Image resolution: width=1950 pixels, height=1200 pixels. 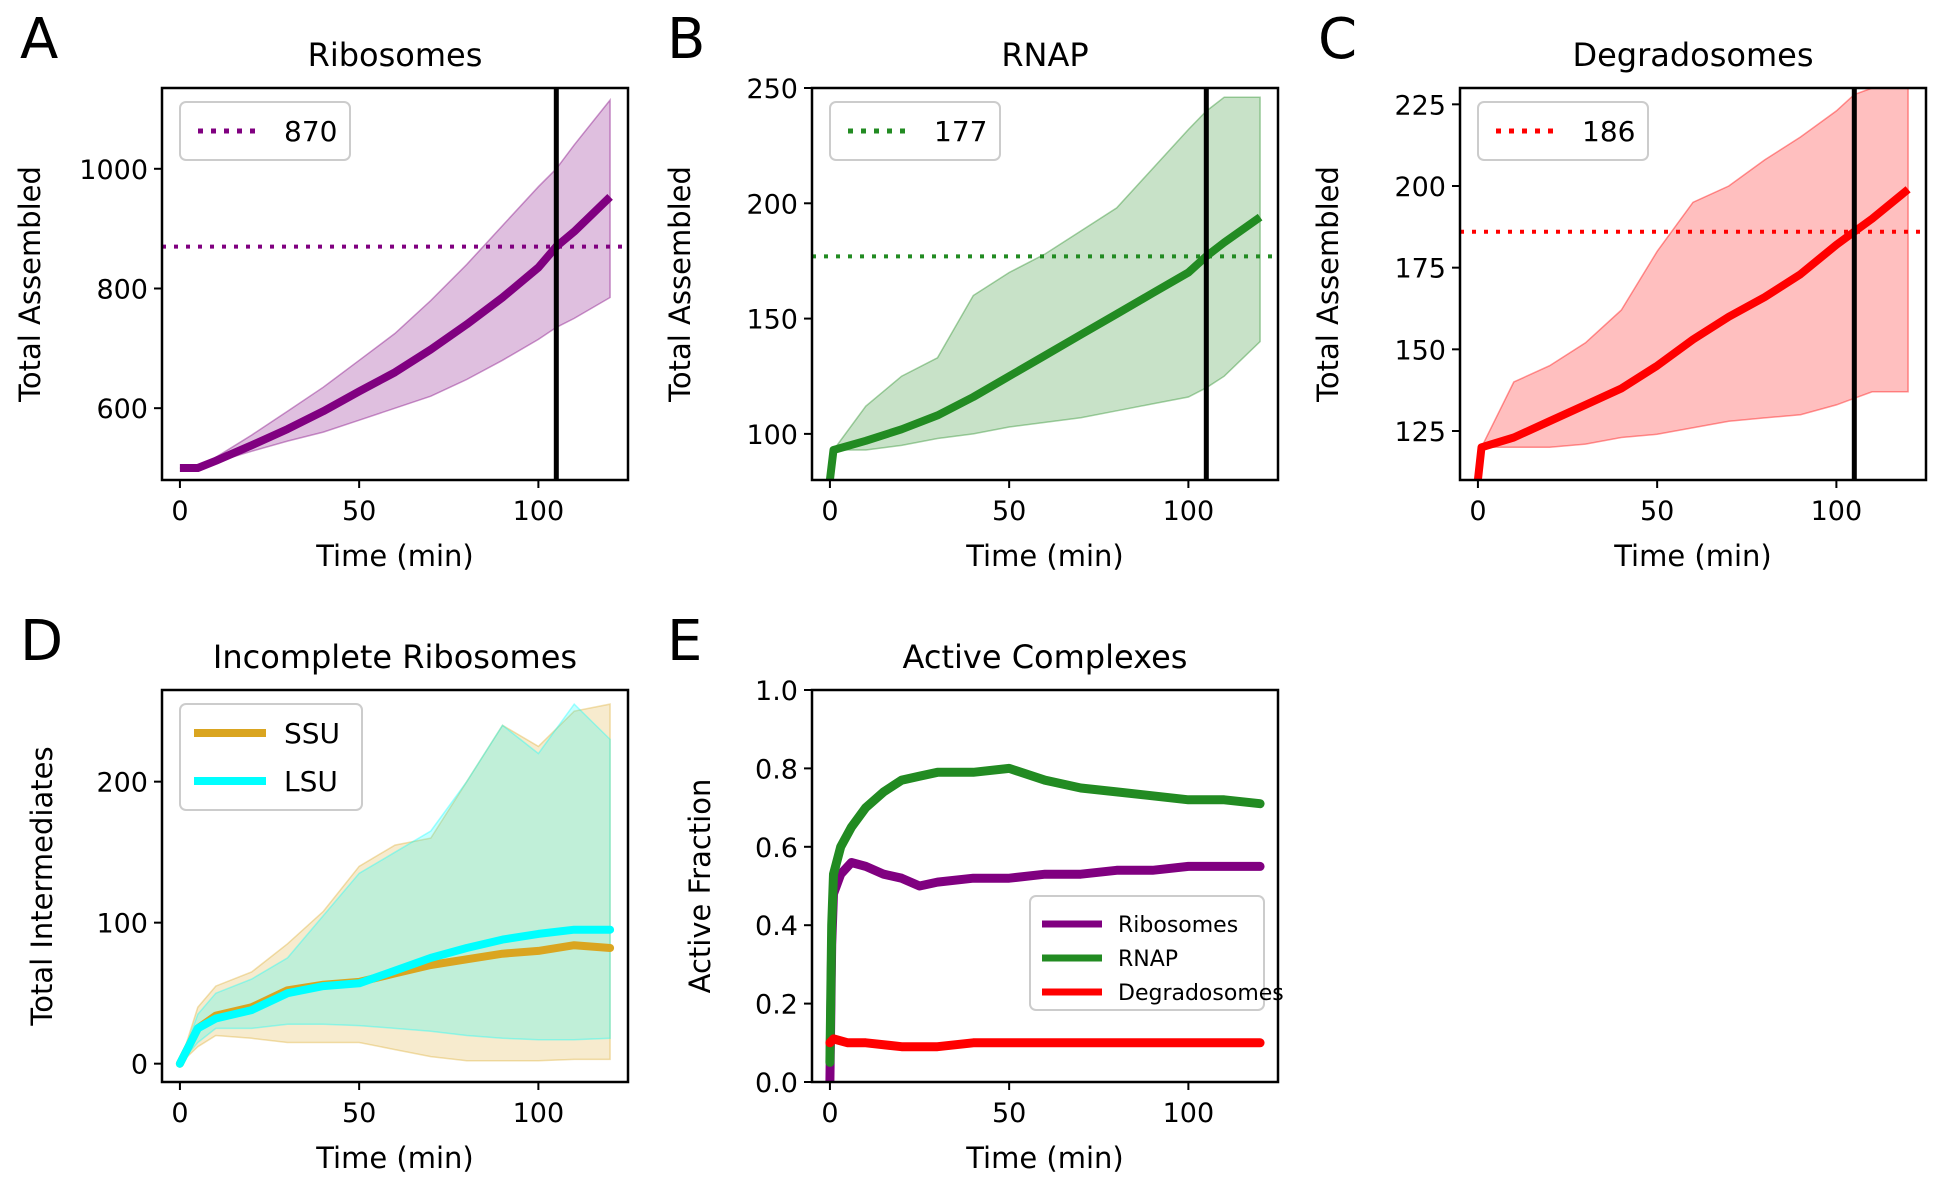 I want to click on y-tick-label: 0.6, so click(x=776, y=848).